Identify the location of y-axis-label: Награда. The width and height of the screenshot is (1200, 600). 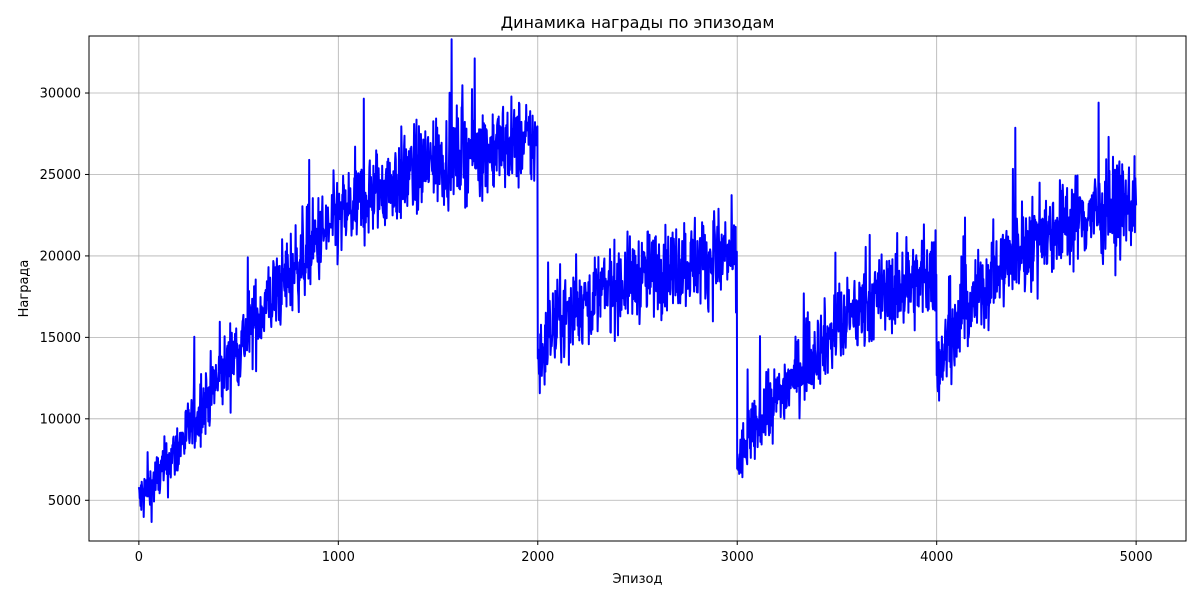
(24, 289).